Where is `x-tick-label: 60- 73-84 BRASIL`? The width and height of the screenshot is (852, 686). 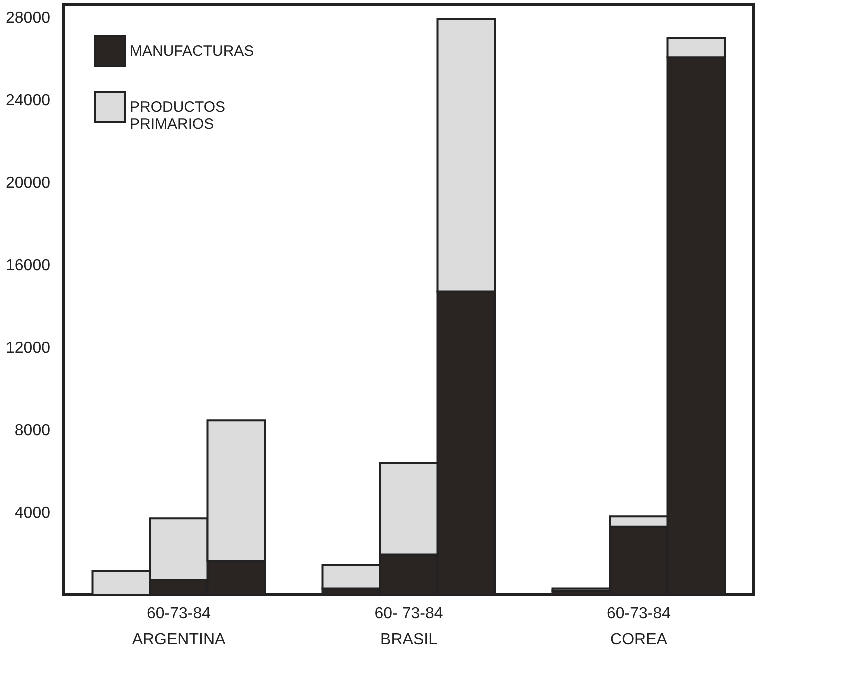 x-tick-label: 60- 73-84 BRASIL is located at coordinates (409, 627).